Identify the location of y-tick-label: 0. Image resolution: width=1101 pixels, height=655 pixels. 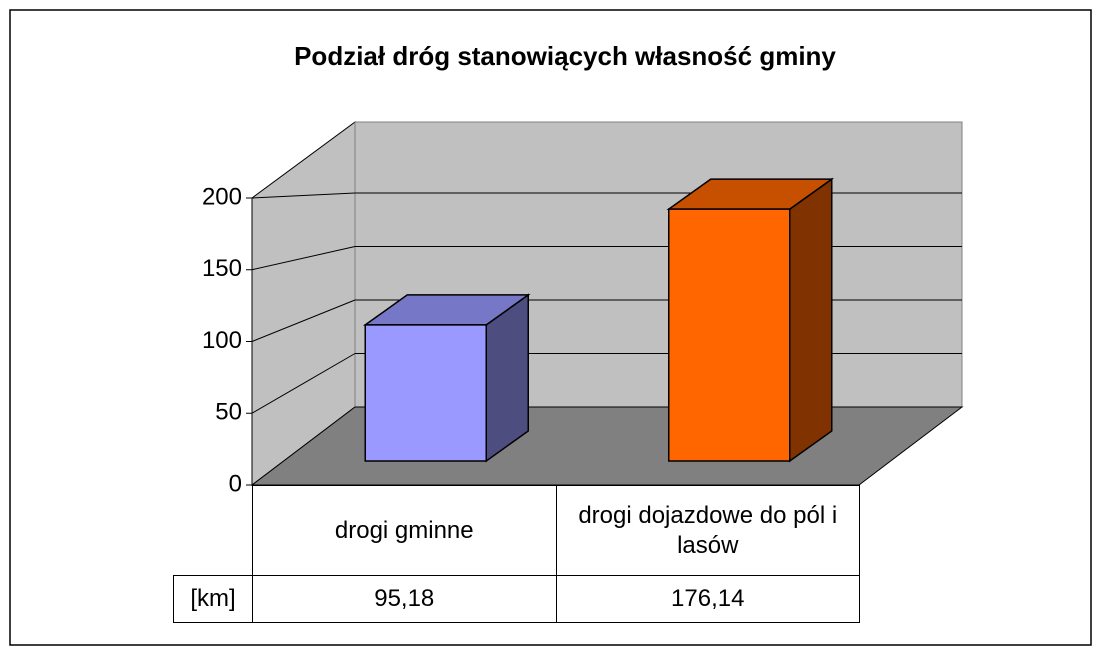
(235, 483).